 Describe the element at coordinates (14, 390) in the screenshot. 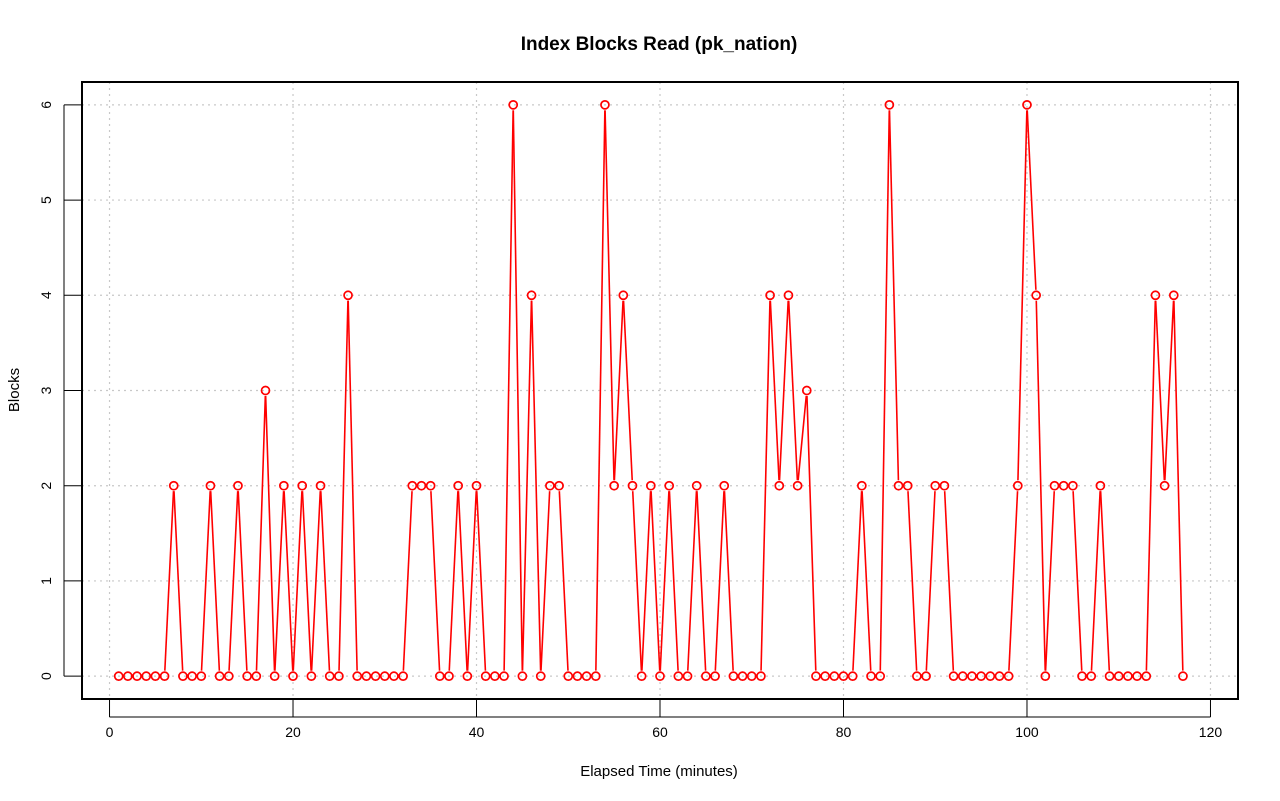

I see `y-axis-label: Blocks` at that location.